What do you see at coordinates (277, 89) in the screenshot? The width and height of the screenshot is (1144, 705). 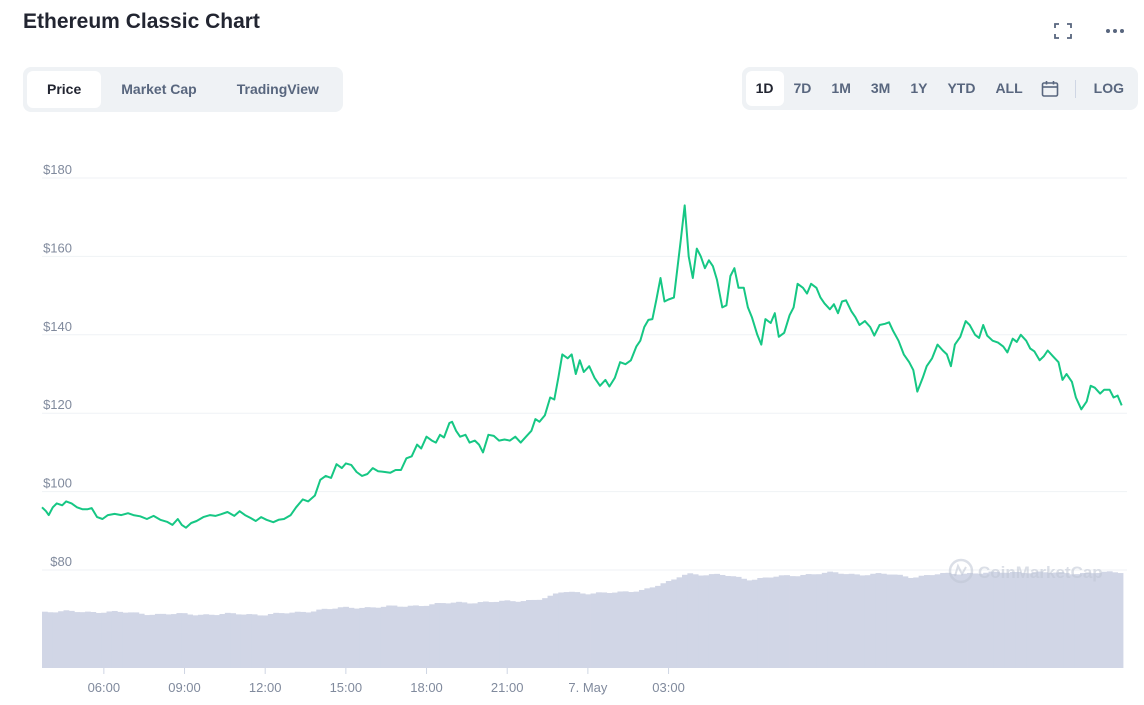 I see `tab-tradingview: TradingView` at bounding box center [277, 89].